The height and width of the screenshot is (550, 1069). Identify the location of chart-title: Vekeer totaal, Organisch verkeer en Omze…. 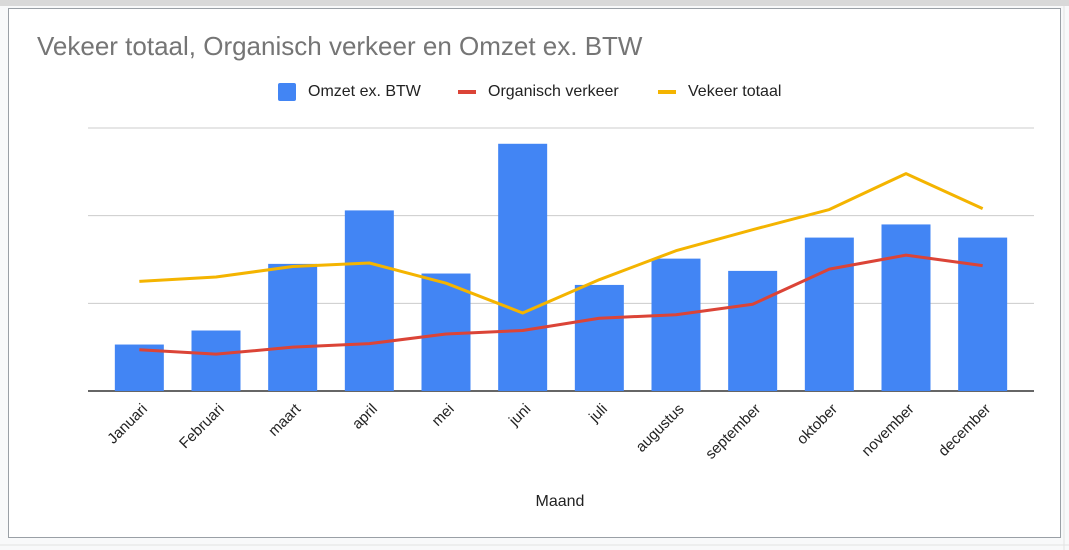
(340, 46).